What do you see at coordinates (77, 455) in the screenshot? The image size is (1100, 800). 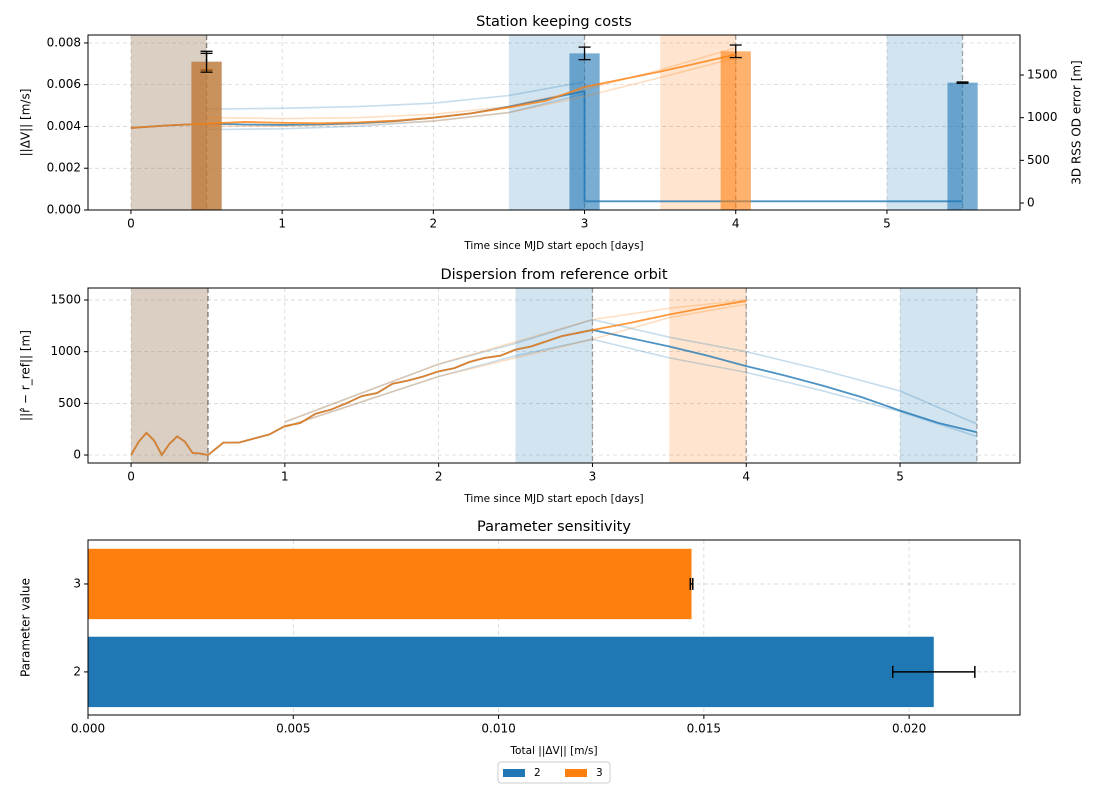 I see `y-tick-label: 0` at bounding box center [77, 455].